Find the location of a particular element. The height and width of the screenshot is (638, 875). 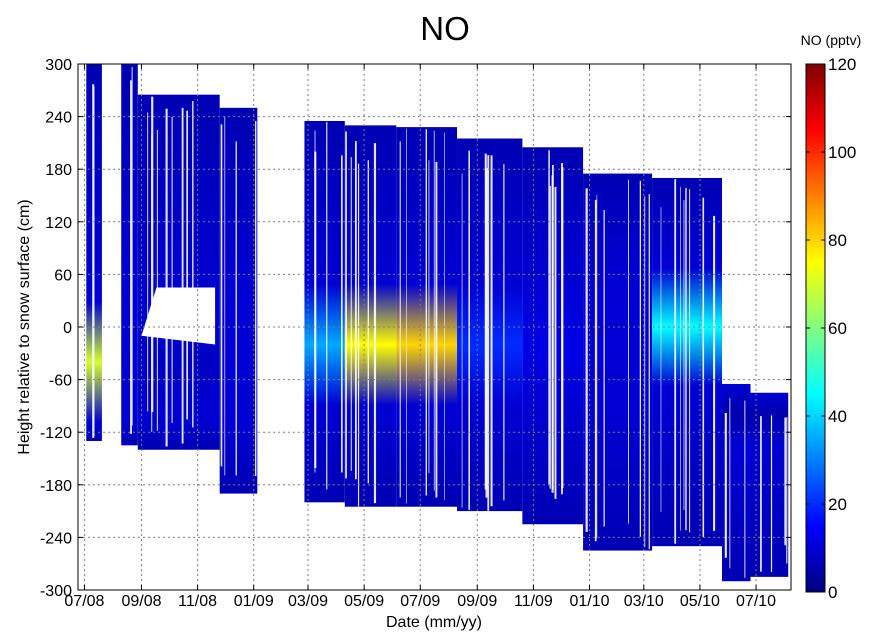

y-tick-label: -300 is located at coordinates (56, 591).